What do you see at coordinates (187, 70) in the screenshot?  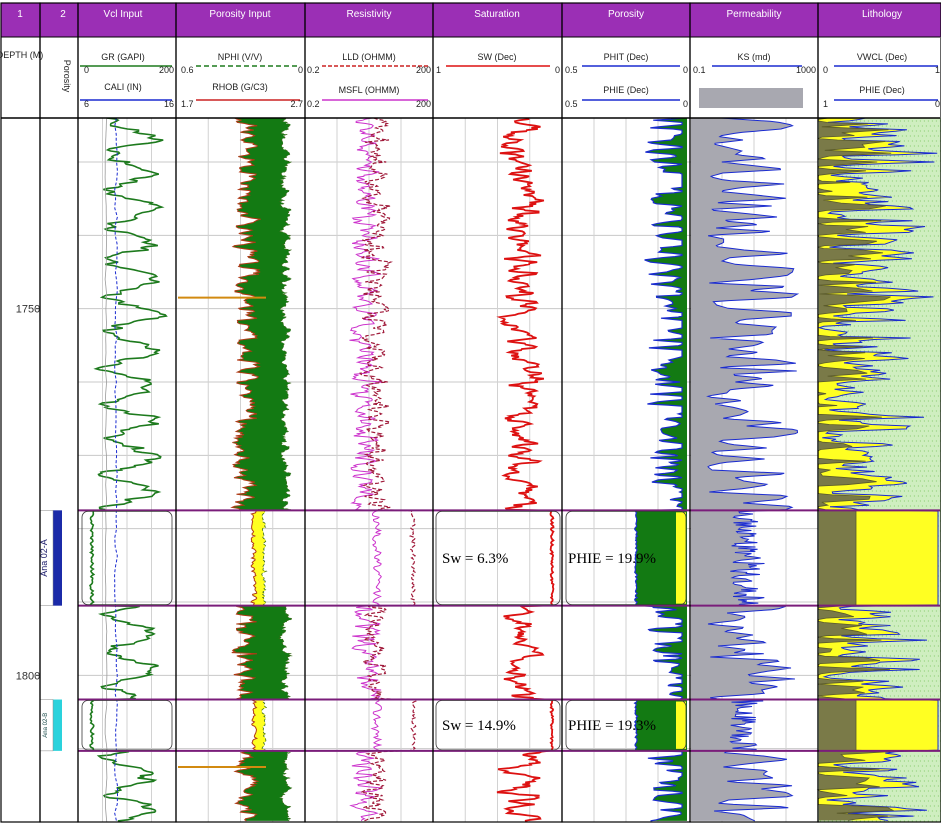 I see `nphi-left: 0.6` at bounding box center [187, 70].